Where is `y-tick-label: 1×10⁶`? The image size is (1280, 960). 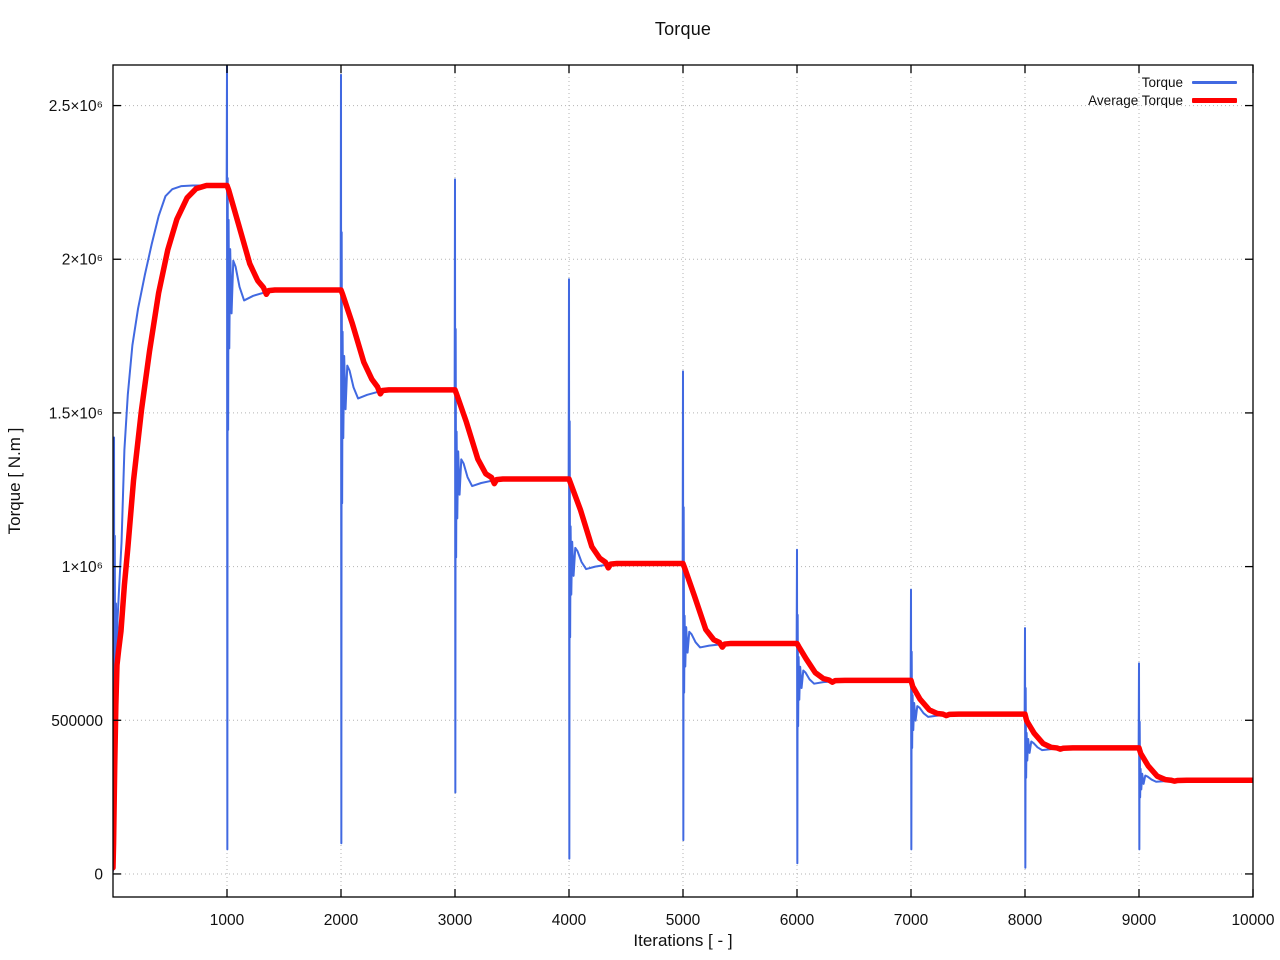
y-tick-label: 1×10⁶ is located at coordinates (82, 567).